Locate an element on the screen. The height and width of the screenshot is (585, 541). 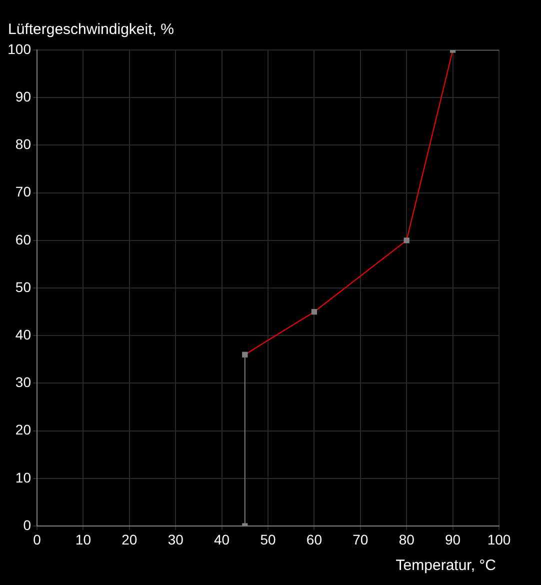
y-tick-label: 90 is located at coordinates (23, 96).